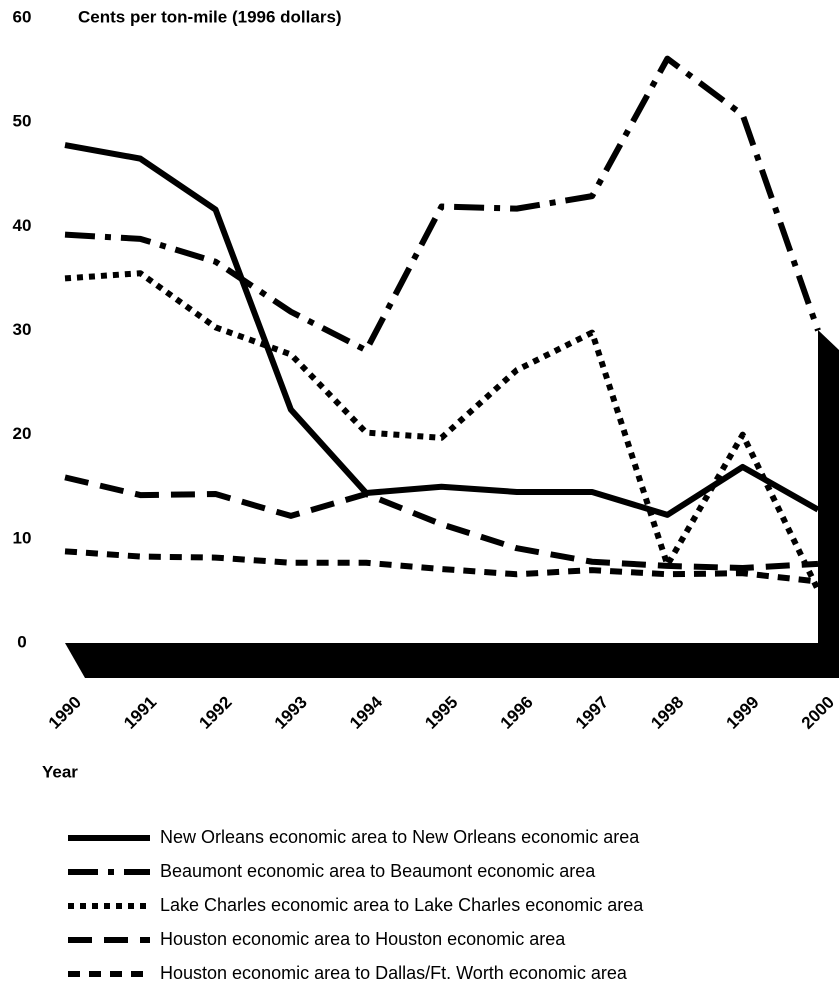 Image resolution: width=839 pixels, height=989 pixels. Describe the element at coordinates (22, 225) in the screenshot. I see `y-tick-label: 40` at that location.